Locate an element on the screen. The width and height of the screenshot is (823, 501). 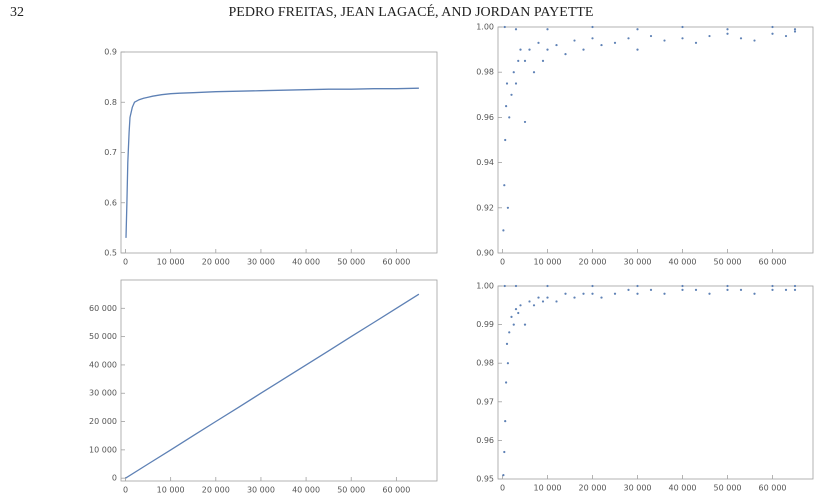
y-tick-label: 0.99 is located at coordinates (485, 324).